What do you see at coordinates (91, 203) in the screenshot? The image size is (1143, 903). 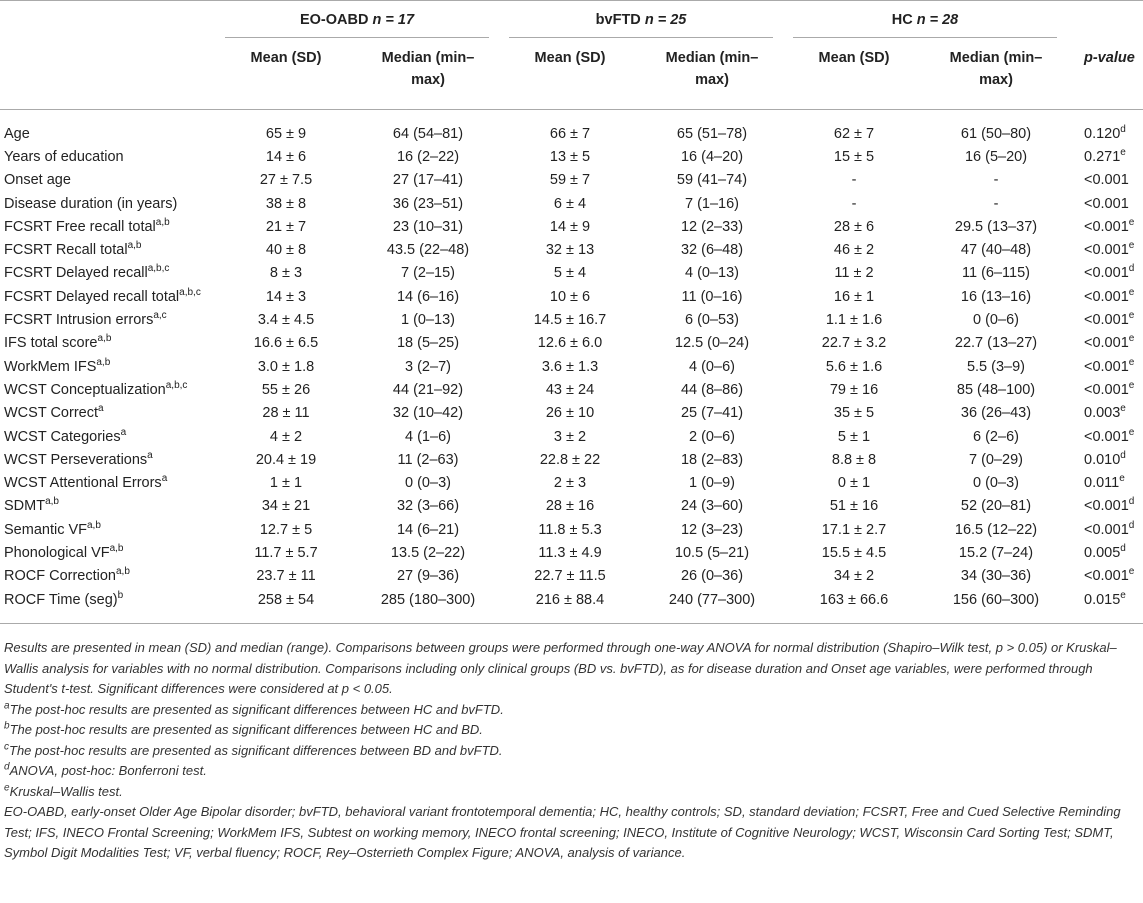 I see `row-label-text: Disease duration (in years)` at bounding box center [91, 203].